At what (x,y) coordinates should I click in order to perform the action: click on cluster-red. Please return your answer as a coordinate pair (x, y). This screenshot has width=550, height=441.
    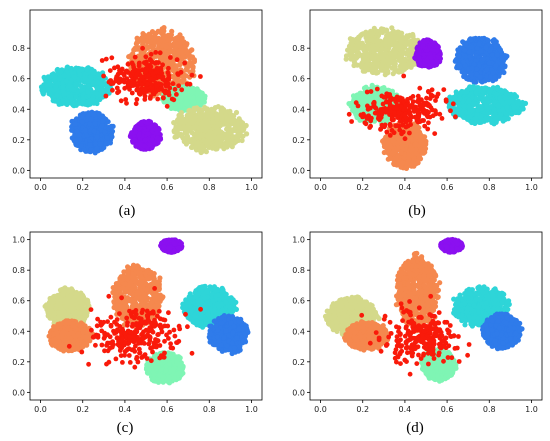
    Looking at the image, I should click on (151, 77).